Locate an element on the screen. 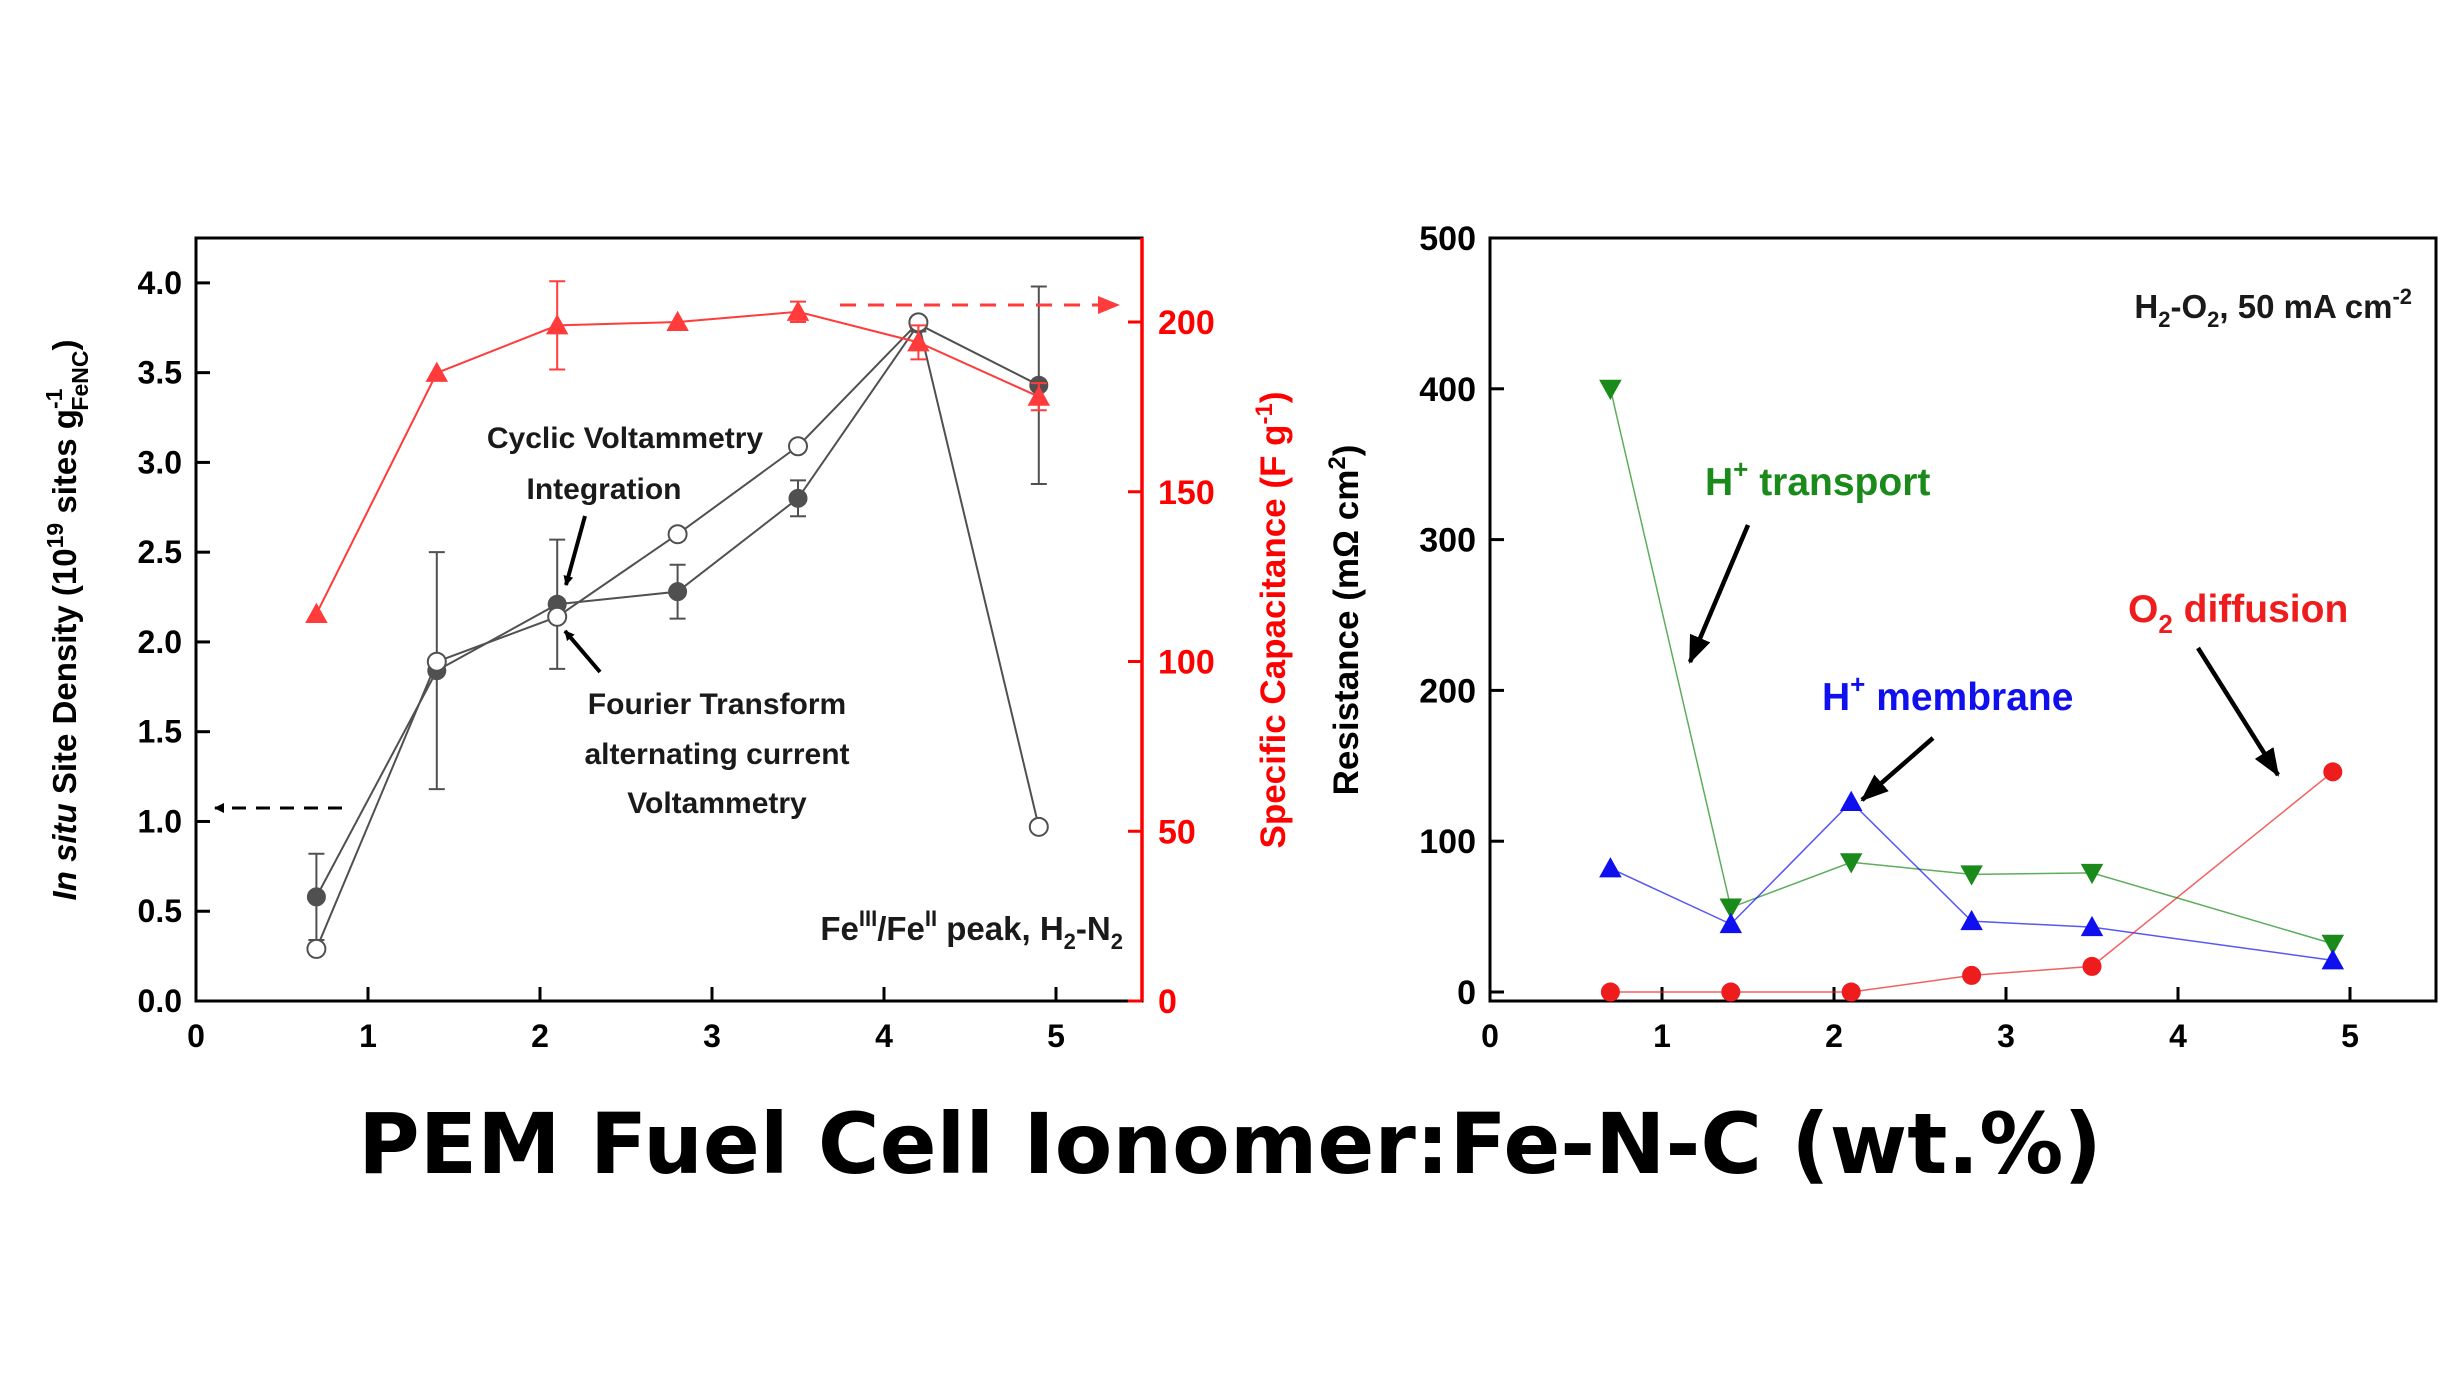 The image size is (2461, 1386). left-y-tick-label: 4.0 is located at coordinates (160, 283).